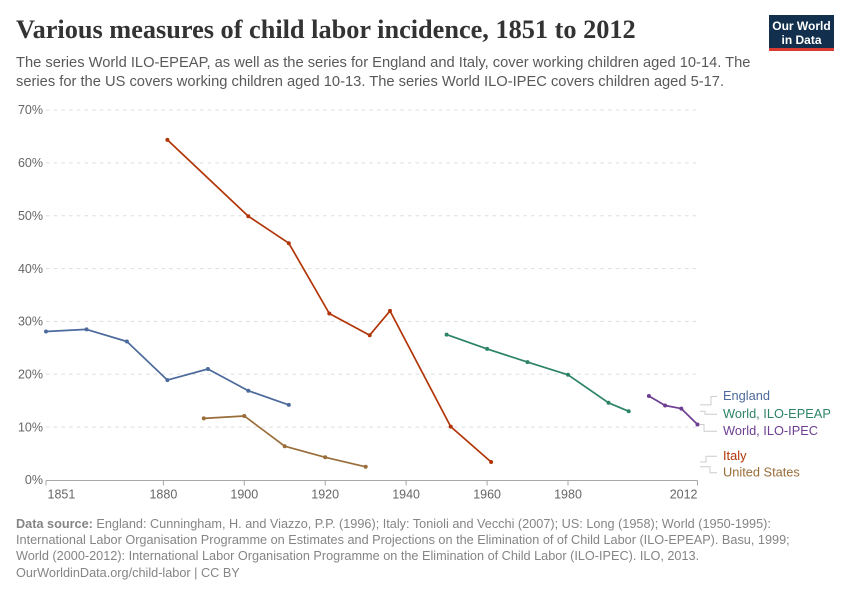  What do you see at coordinates (244, 495) in the screenshot?
I see `svg-text: 1900` at bounding box center [244, 495].